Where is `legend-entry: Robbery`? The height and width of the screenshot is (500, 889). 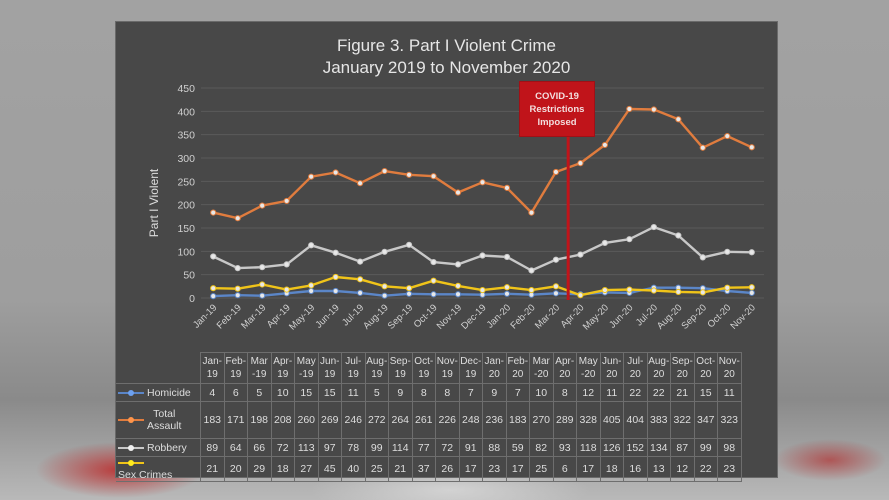 legend-entry: Robbery is located at coordinates (158, 447).